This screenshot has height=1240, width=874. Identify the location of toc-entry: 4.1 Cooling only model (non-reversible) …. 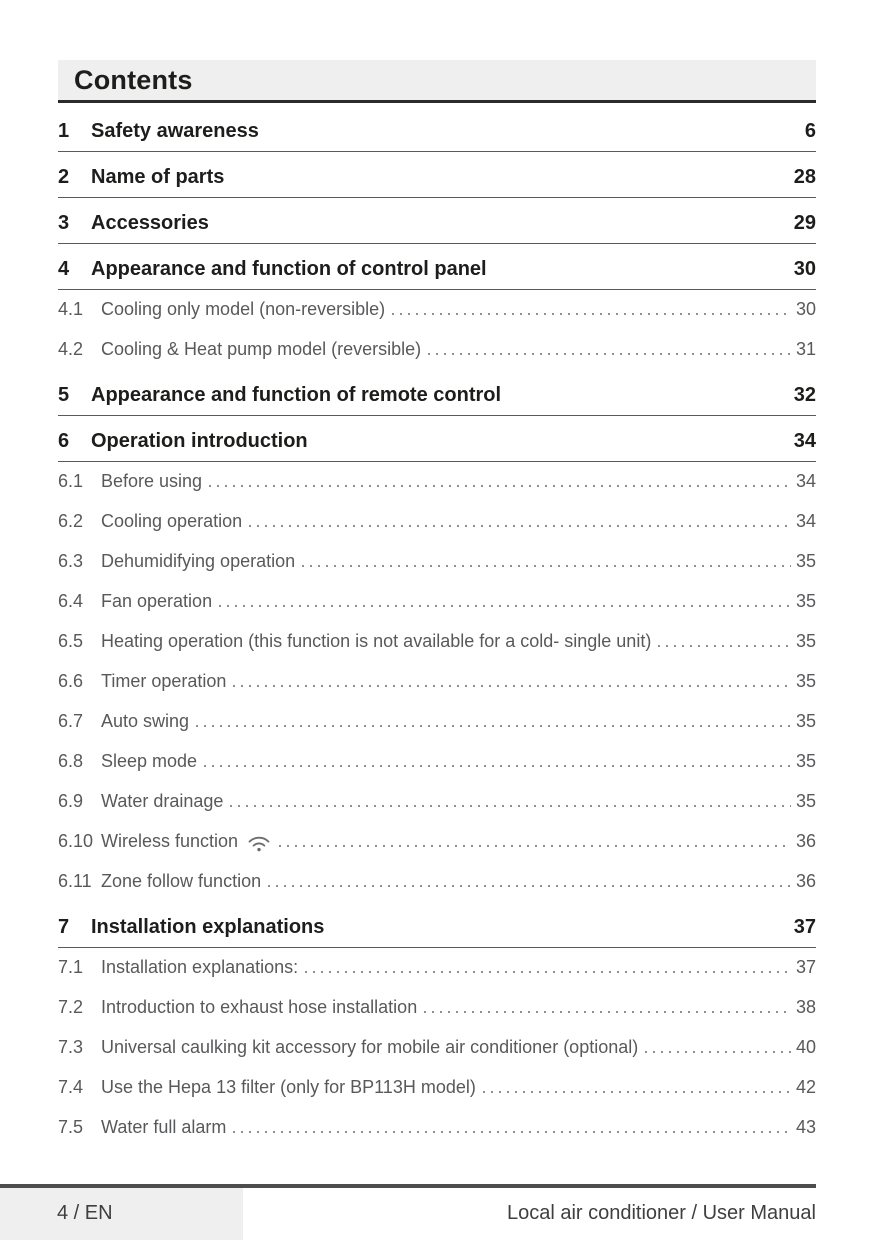
(437, 310).